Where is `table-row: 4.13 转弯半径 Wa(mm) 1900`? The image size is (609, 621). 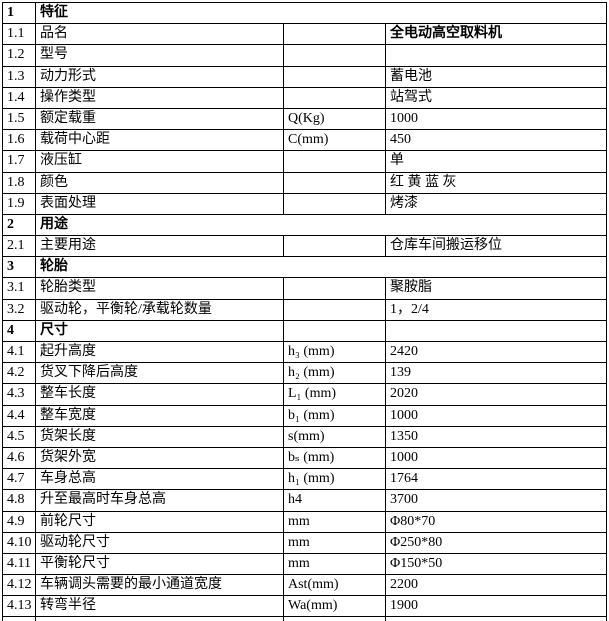 table-row: 4.13 转弯半径 Wa(mm) 1900 is located at coordinates (305, 606).